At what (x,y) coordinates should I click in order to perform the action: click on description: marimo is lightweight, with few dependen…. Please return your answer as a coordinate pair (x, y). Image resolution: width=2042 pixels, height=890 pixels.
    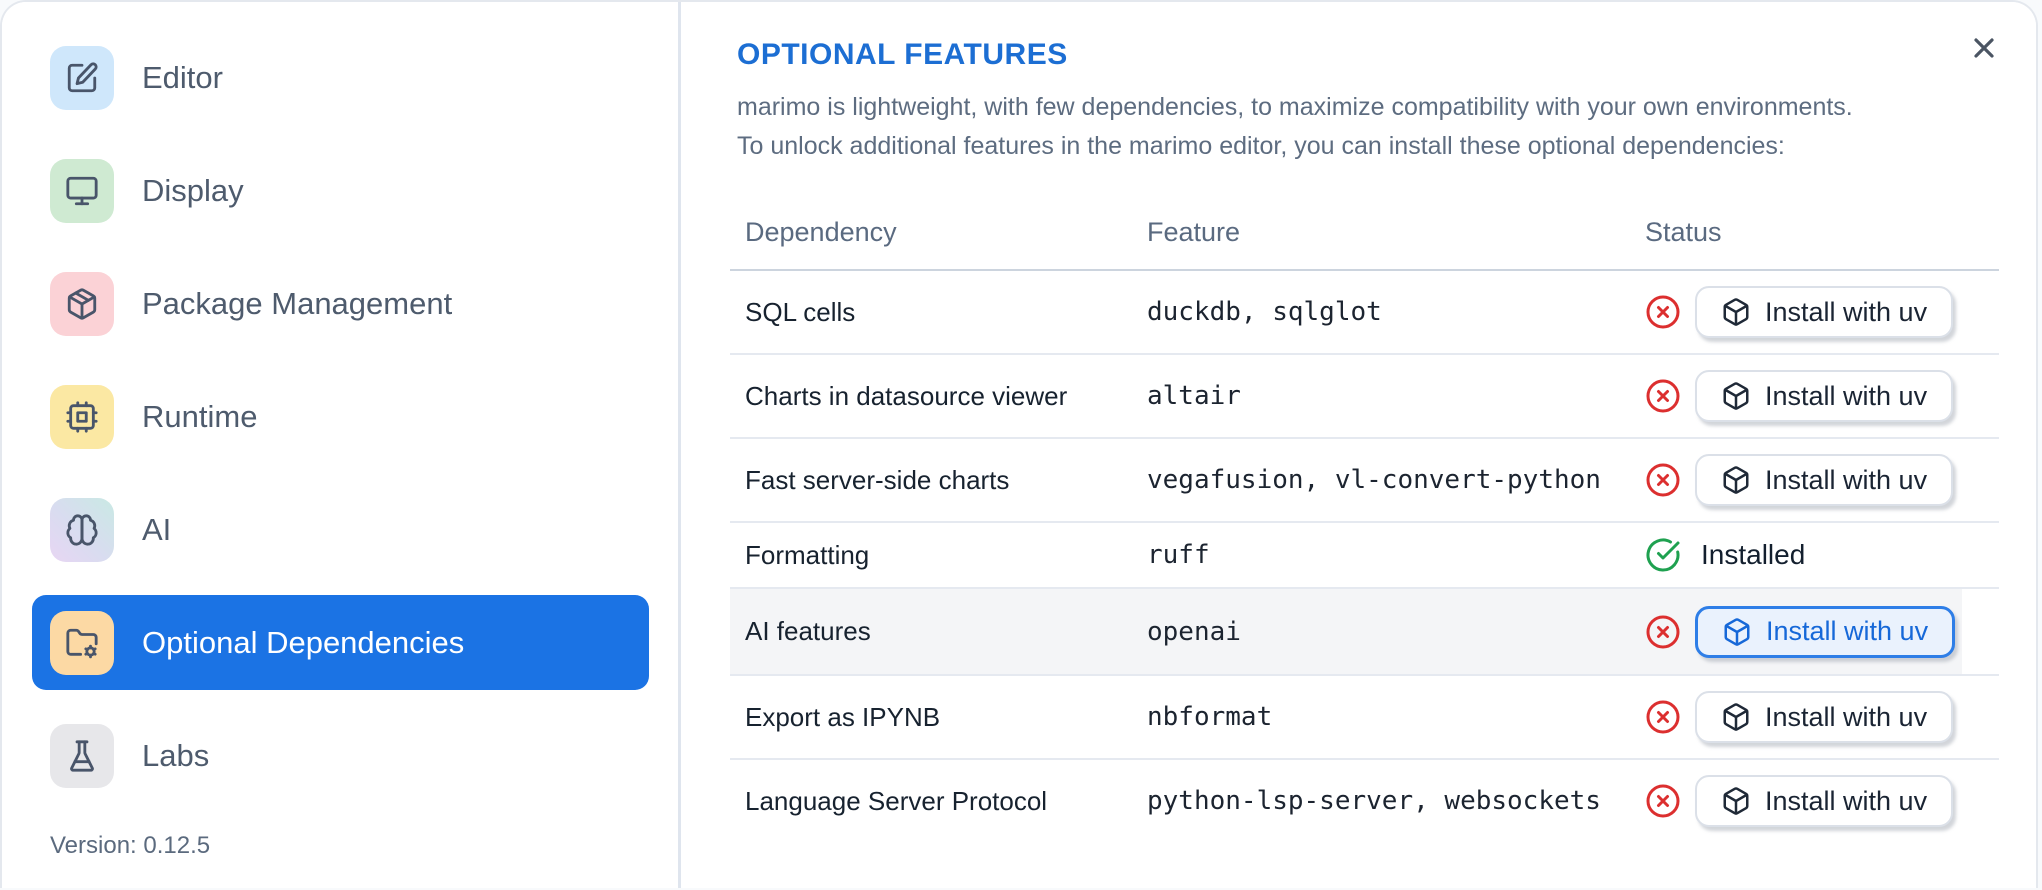
    Looking at the image, I should click on (1386, 127).